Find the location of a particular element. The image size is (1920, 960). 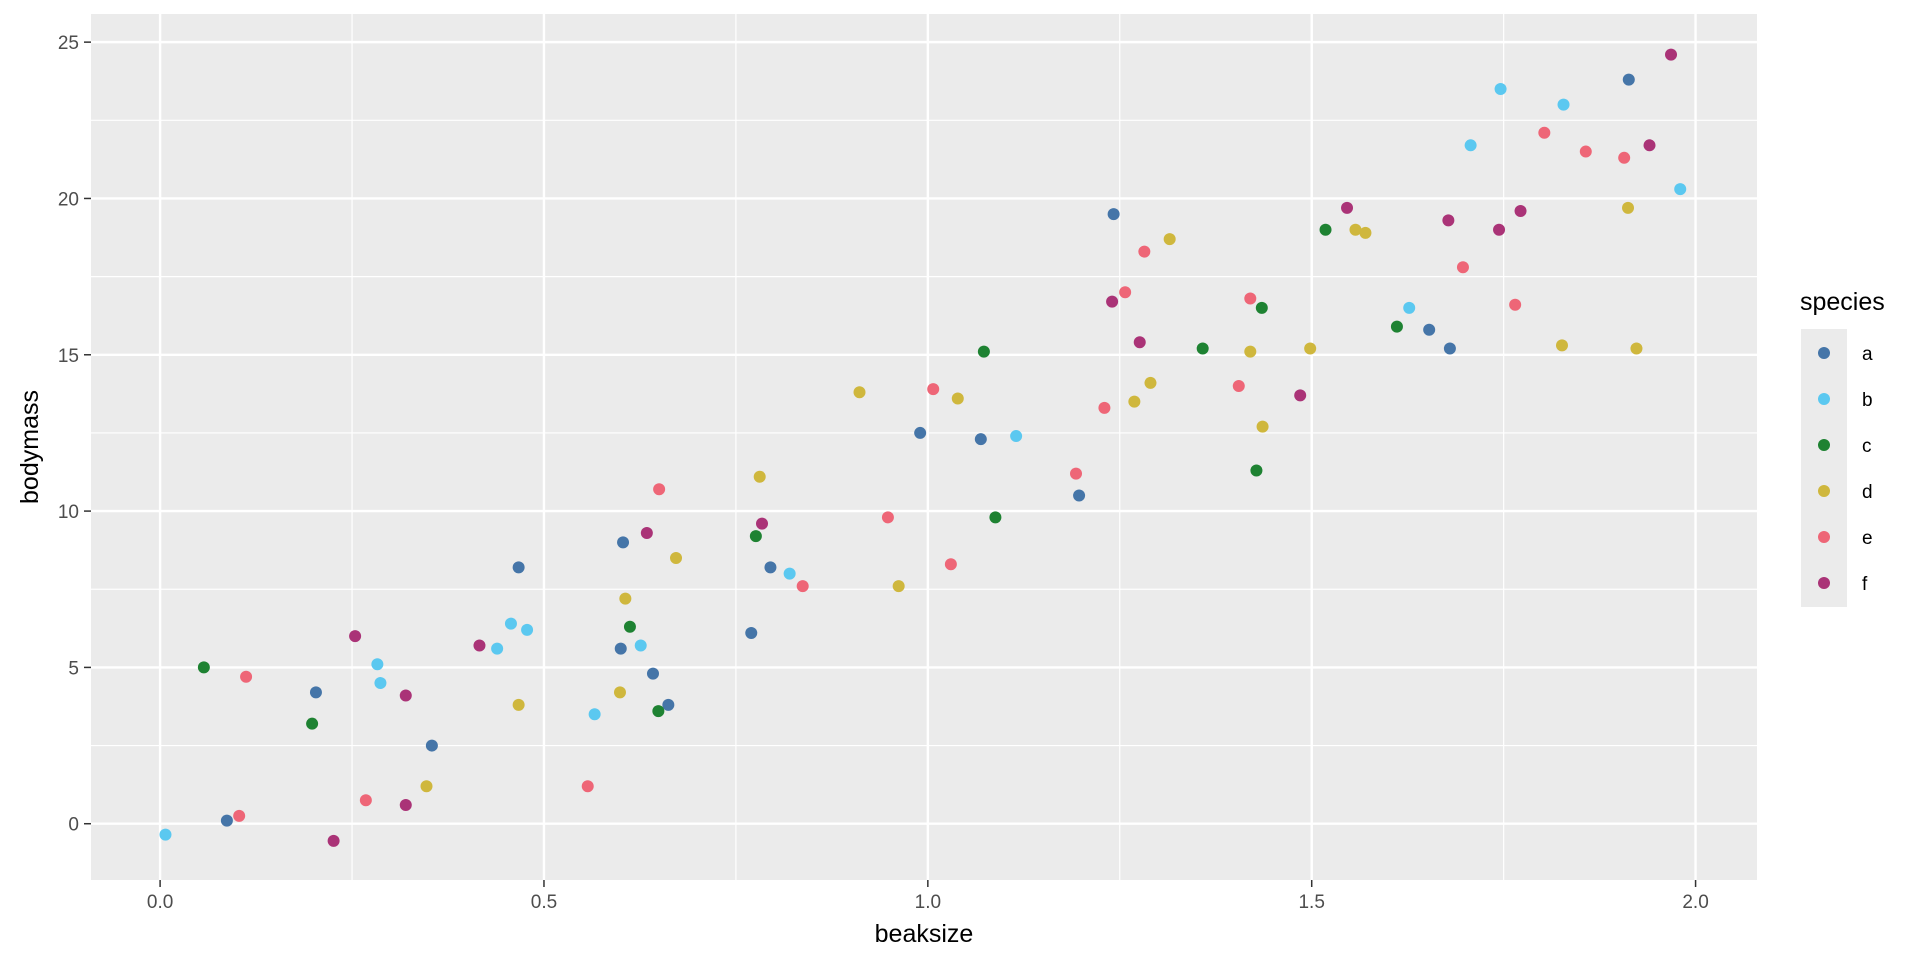

legend-title: species is located at coordinates (1842, 302).